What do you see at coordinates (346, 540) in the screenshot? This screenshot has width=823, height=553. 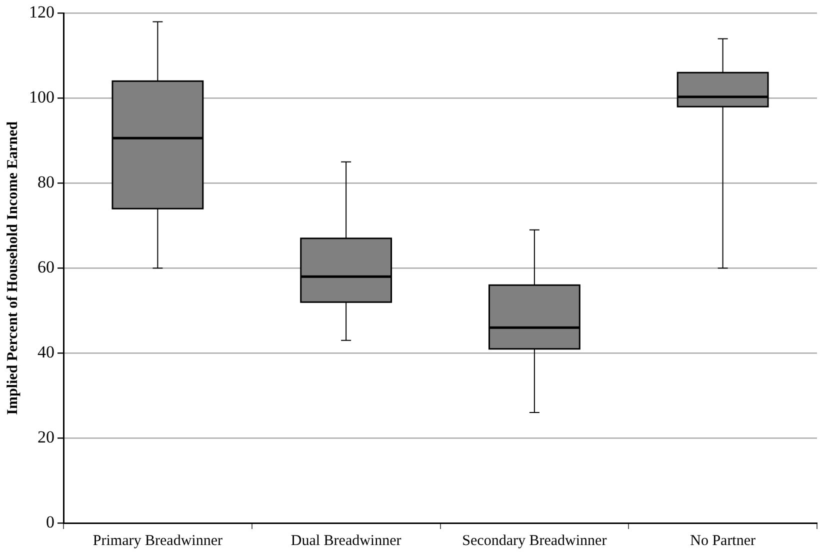 I see `x-tick-label: Dual Breadwinner` at bounding box center [346, 540].